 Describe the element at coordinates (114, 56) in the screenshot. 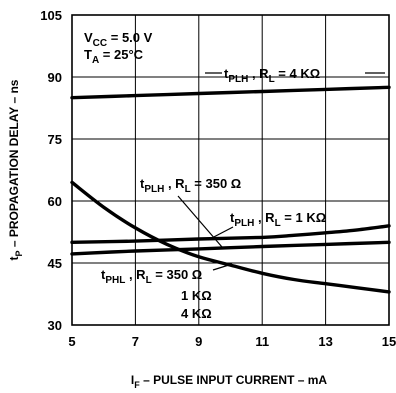

I see `ta-label: TA = 25°C` at that location.